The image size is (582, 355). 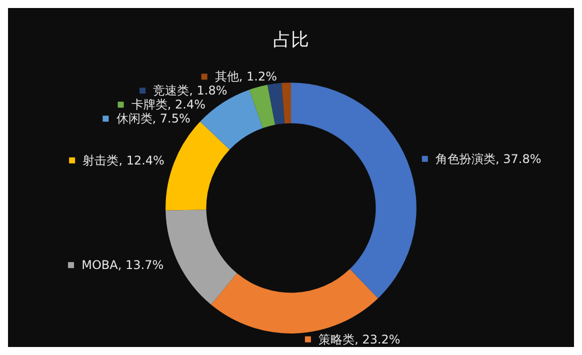 What do you see at coordinates (208, 91) in the screenshot?
I see `data-label: , 1.8%` at bounding box center [208, 91].